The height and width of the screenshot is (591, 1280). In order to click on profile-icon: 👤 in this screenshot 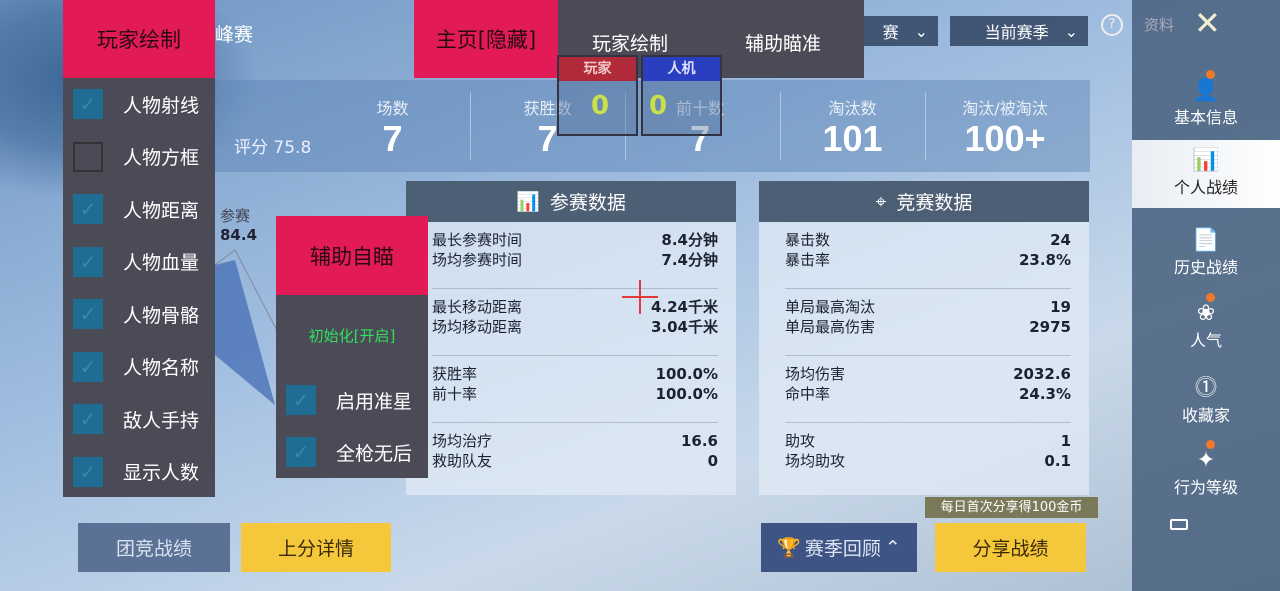, I will do `click(1206, 90)`.